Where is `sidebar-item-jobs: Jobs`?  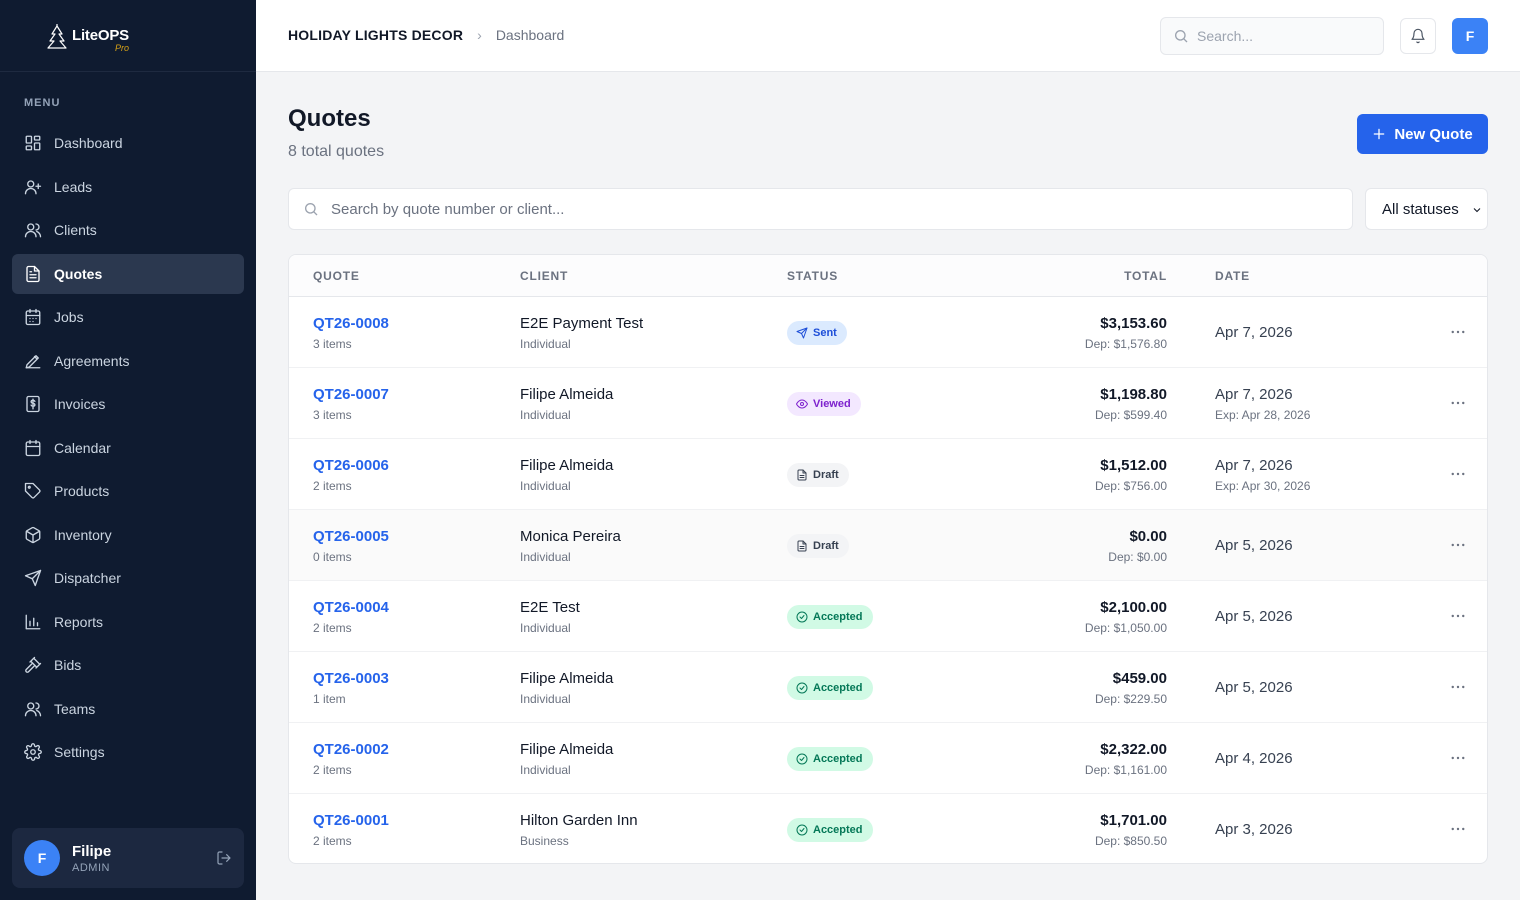
sidebar-item-jobs: Jobs is located at coordinates (128, 317).